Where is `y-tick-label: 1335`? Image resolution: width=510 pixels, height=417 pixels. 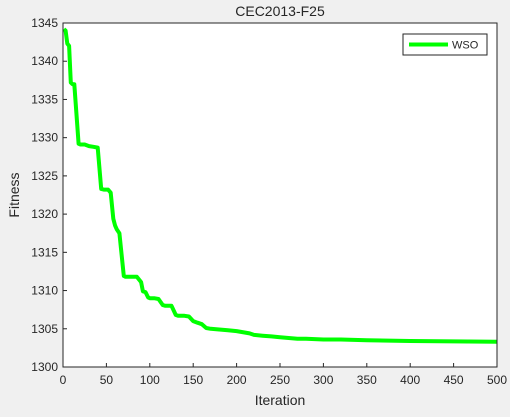
y-tick-label: 1335 is located at coordinates (44, 99).